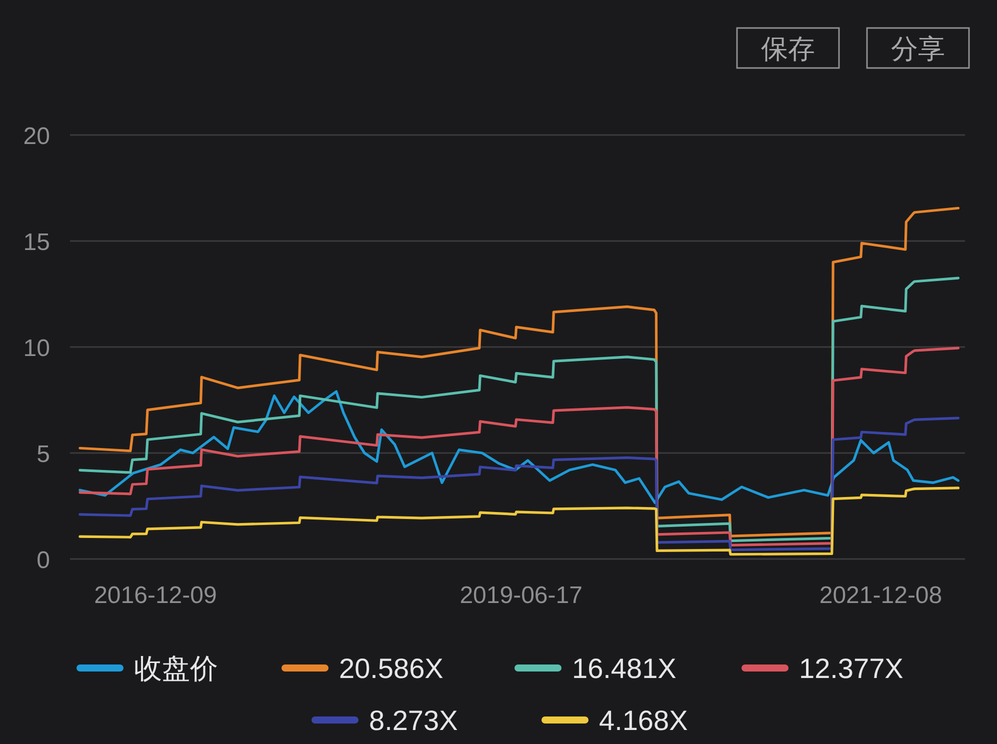 This screenshot has width=997, height=744. What do you see at coordinates (624, 668) in the screenshot?
I see `legend-label: 16.481X` at bounding box center [624, 668].